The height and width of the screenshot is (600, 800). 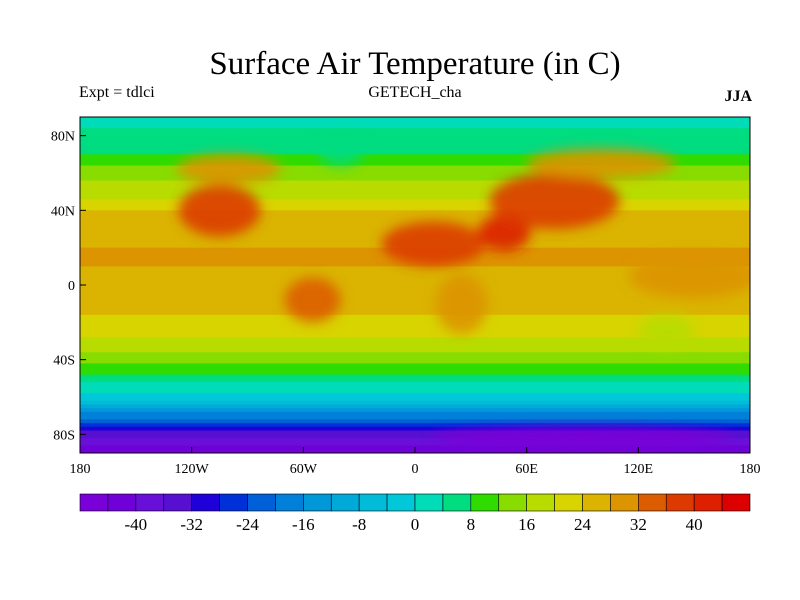 I want to click on region-north-america, so click(x=219, y=210).